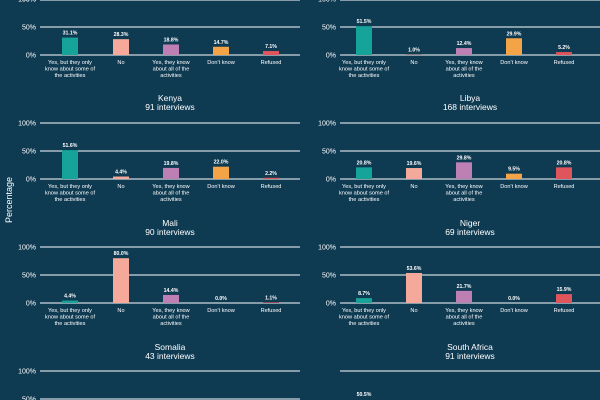  Describe the element at coordinates (70, 297) in the screenshot. I see `data-label: 4.4%` at that location.